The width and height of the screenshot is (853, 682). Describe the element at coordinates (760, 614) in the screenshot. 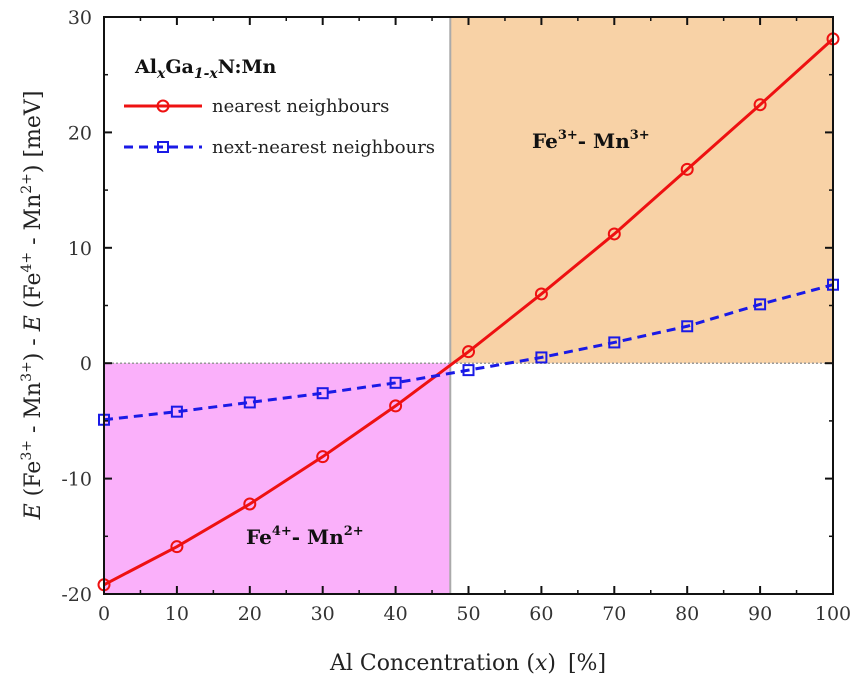

I see `x-tick-label: 90` at that location.